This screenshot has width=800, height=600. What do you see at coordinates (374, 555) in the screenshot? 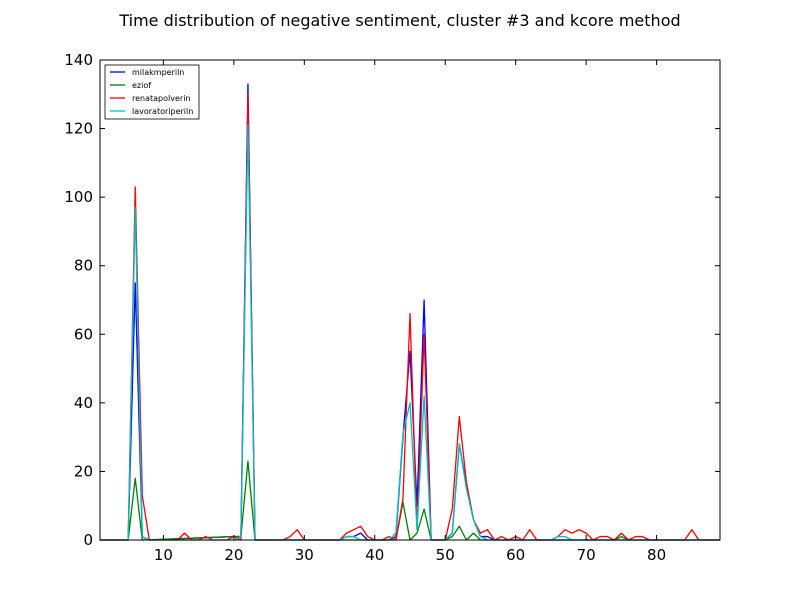
I see `x-tick-label: 40` at bounding box center [374, 555].